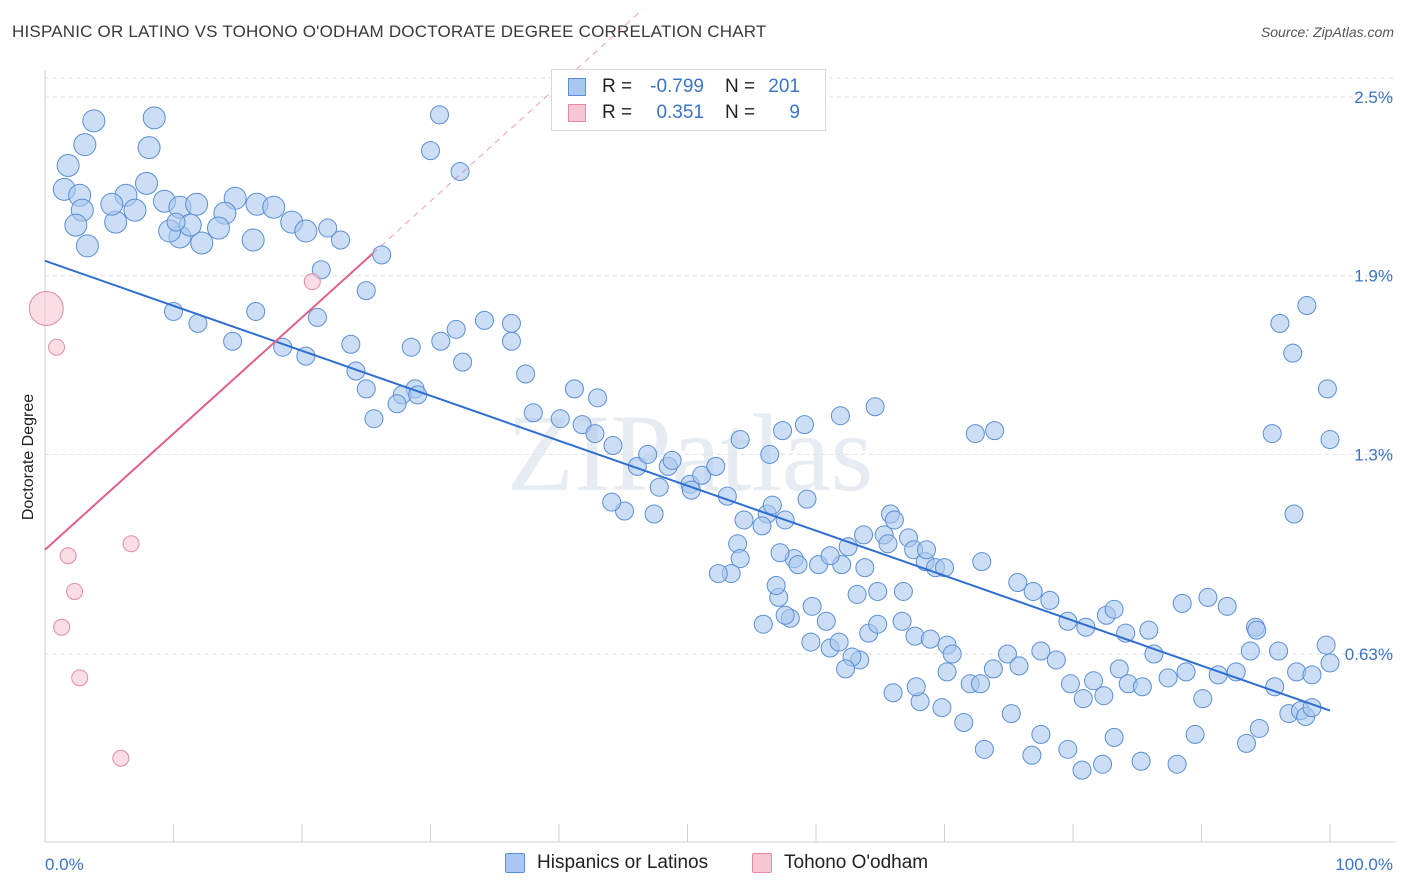 This screenshot has width=1406, height=892. Describe the element at coordinates (28, 457) in the screenshot. I see `y-axis-label: Doctorate Degree` at that location.